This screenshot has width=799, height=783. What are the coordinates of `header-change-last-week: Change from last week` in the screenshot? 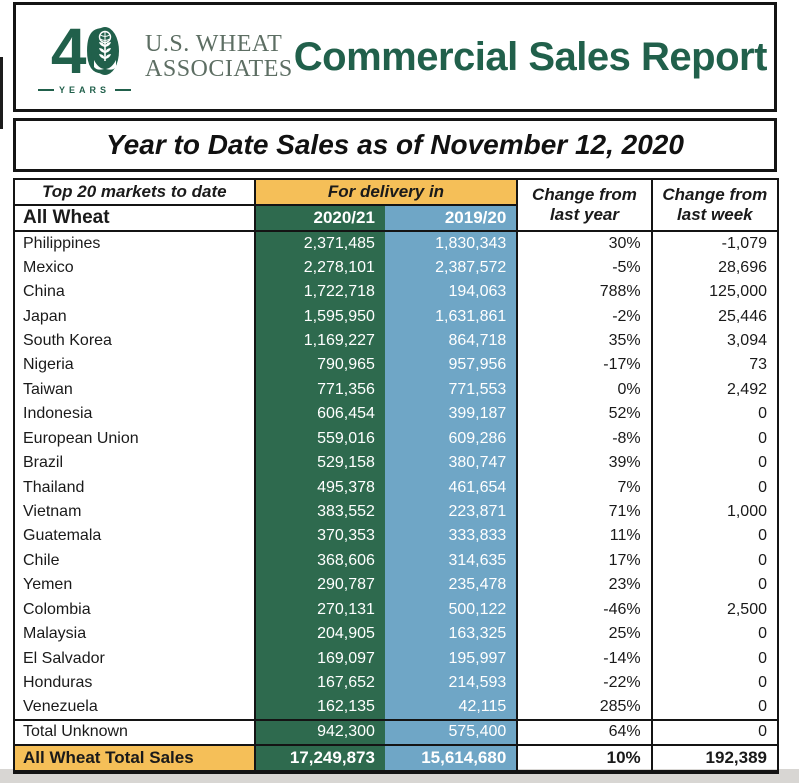 It's located at (714, 205).